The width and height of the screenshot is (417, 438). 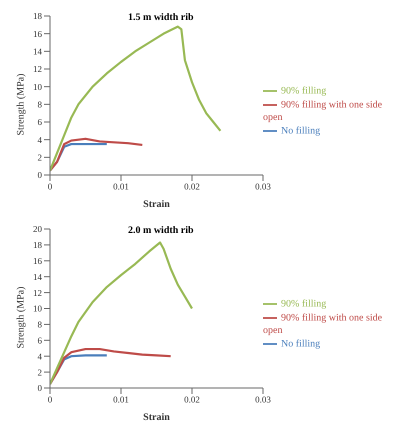 I want to click on chart-title: 1.5 m width rib, so click(x=161, y=17).